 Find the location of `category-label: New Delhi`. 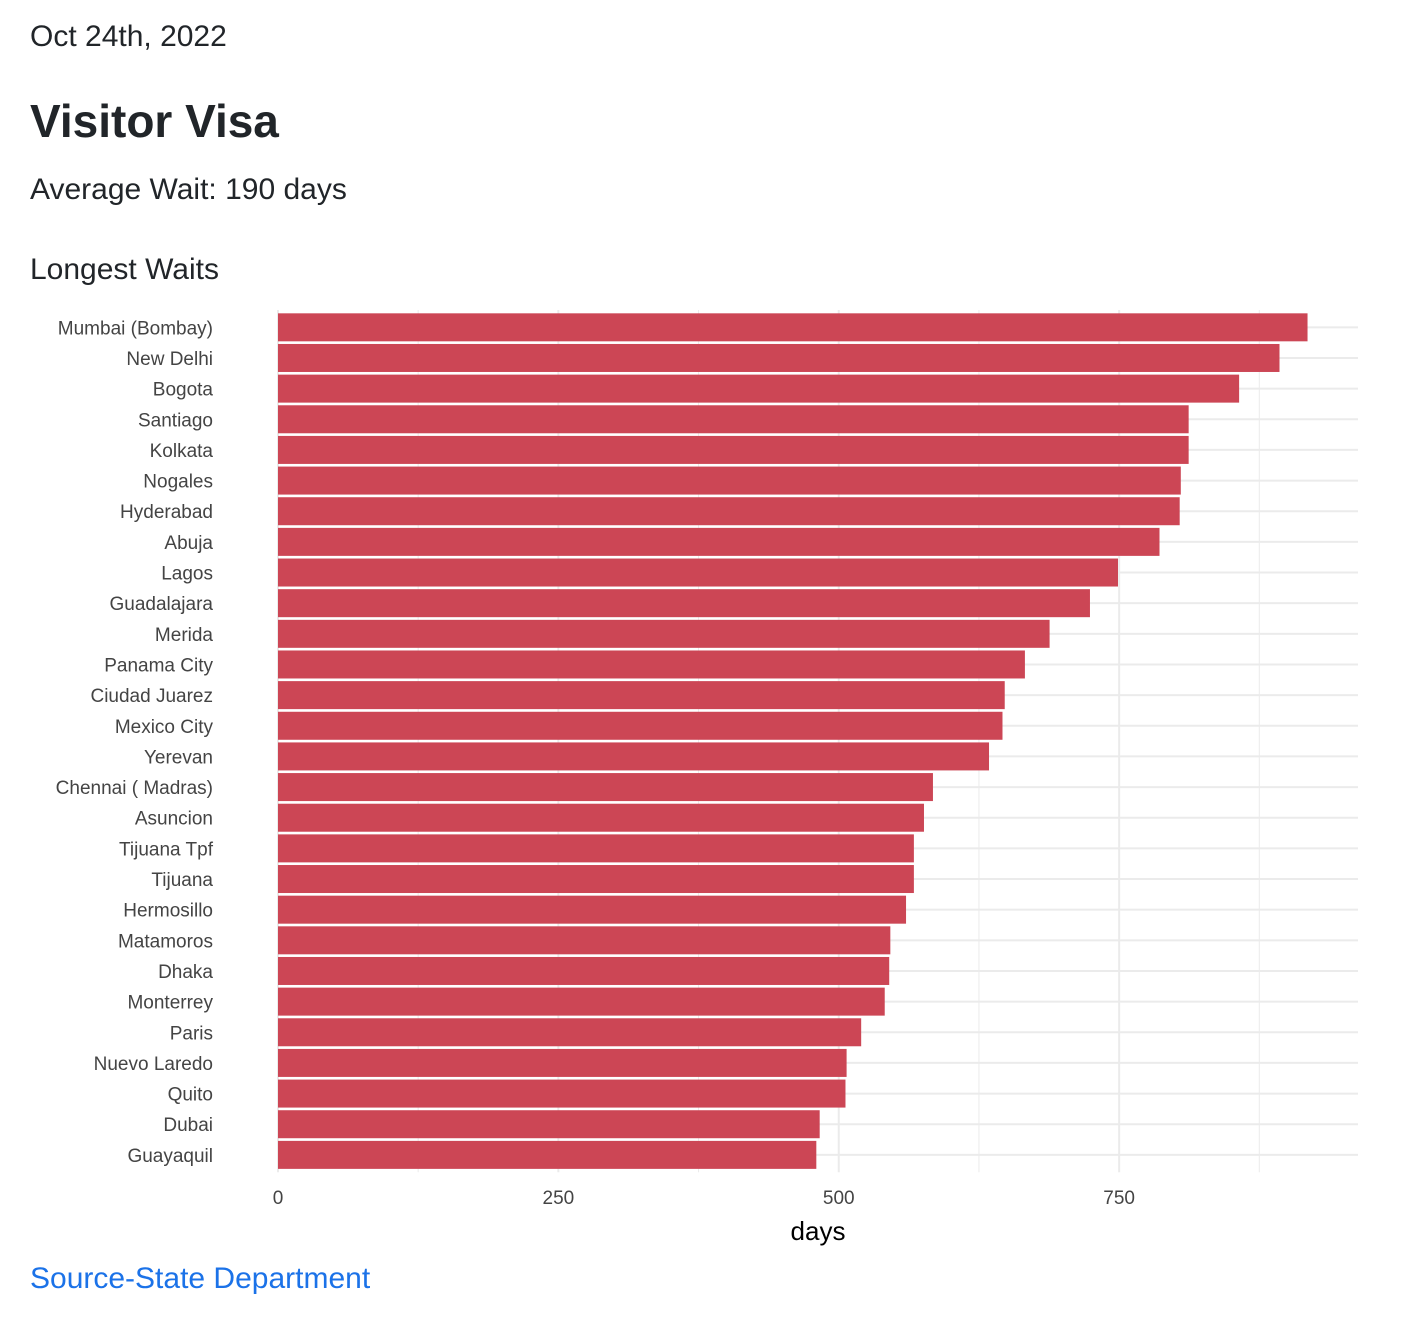

category-label: New Delhi is located at coordinates (169, 359).